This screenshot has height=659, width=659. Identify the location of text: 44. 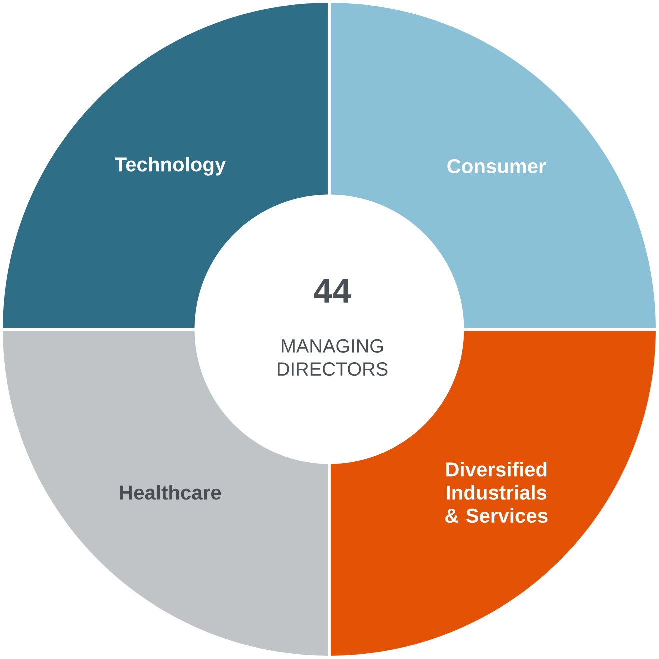
(333, 291).